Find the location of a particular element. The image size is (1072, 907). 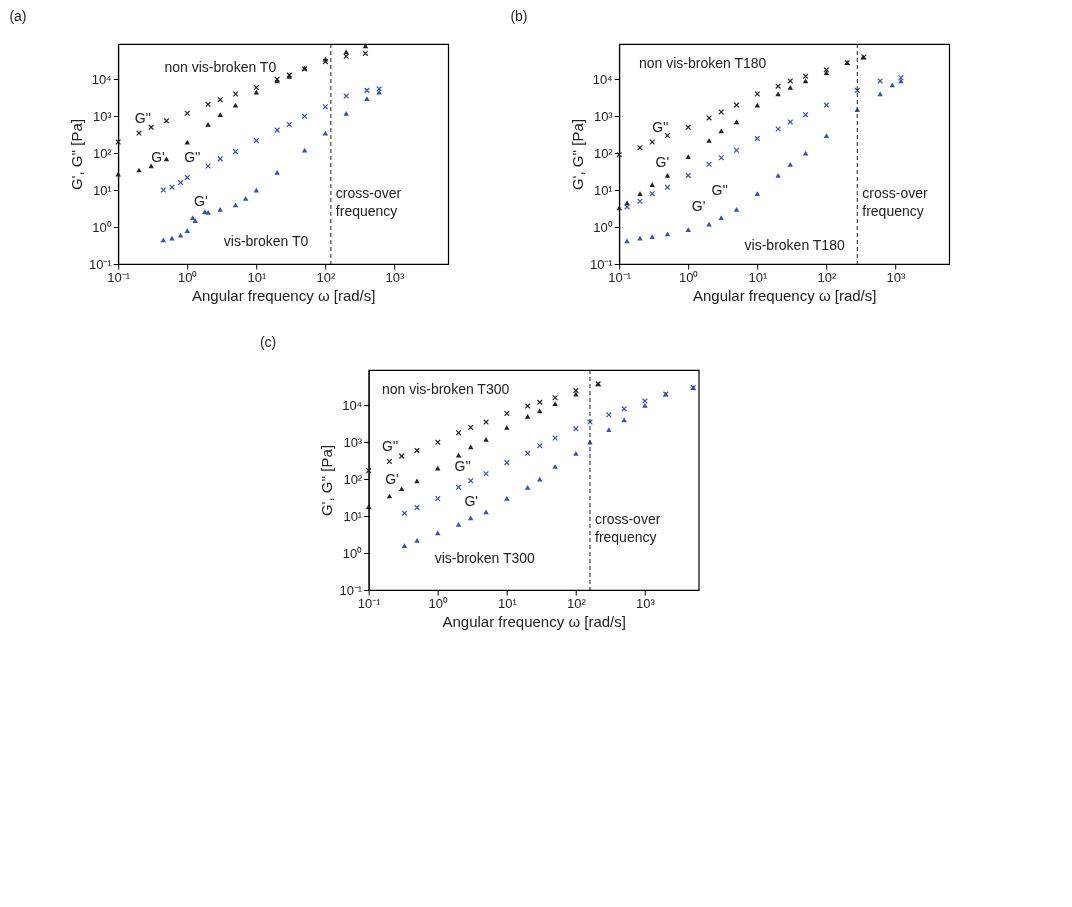

annotation: non vis-broken T180 is located at coordinates (703, 62).